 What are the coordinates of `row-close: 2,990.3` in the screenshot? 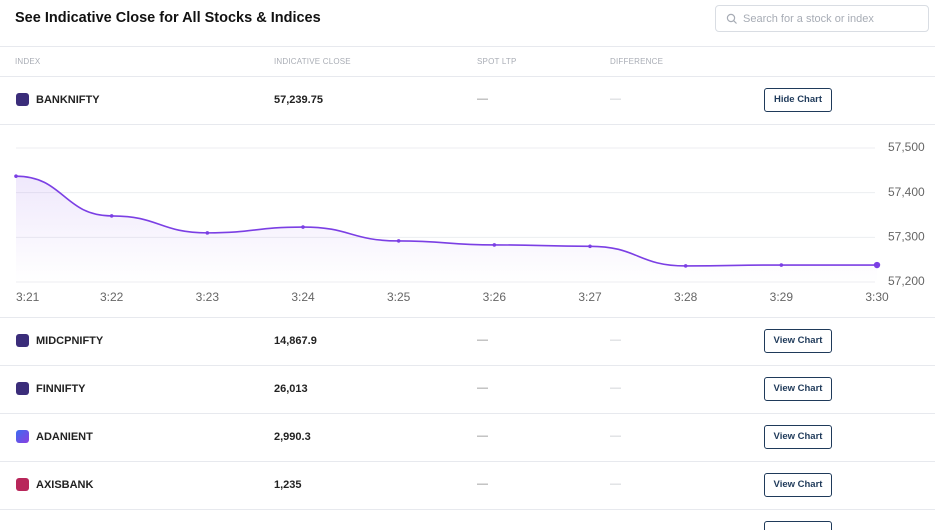 It's located at (292, 437).